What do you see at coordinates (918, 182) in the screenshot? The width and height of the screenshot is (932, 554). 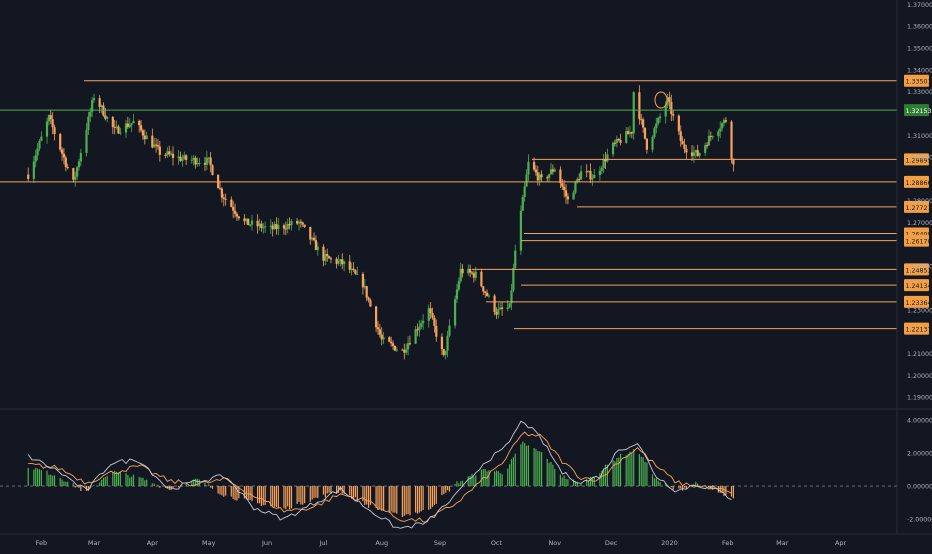 I see `level-price-tag: 1.28866` at bounding box center [918, 182].